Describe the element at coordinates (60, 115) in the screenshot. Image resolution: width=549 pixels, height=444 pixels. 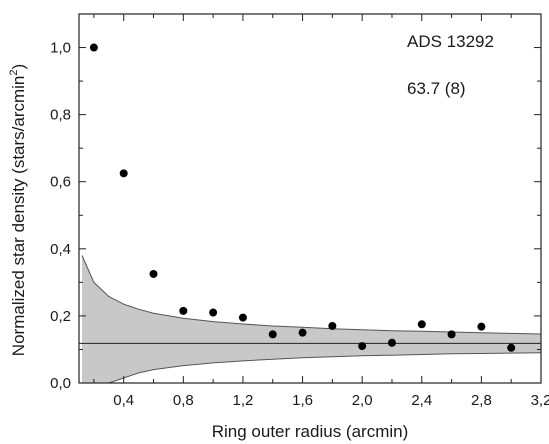
I see `y-tick-label: 0,8` at that location.